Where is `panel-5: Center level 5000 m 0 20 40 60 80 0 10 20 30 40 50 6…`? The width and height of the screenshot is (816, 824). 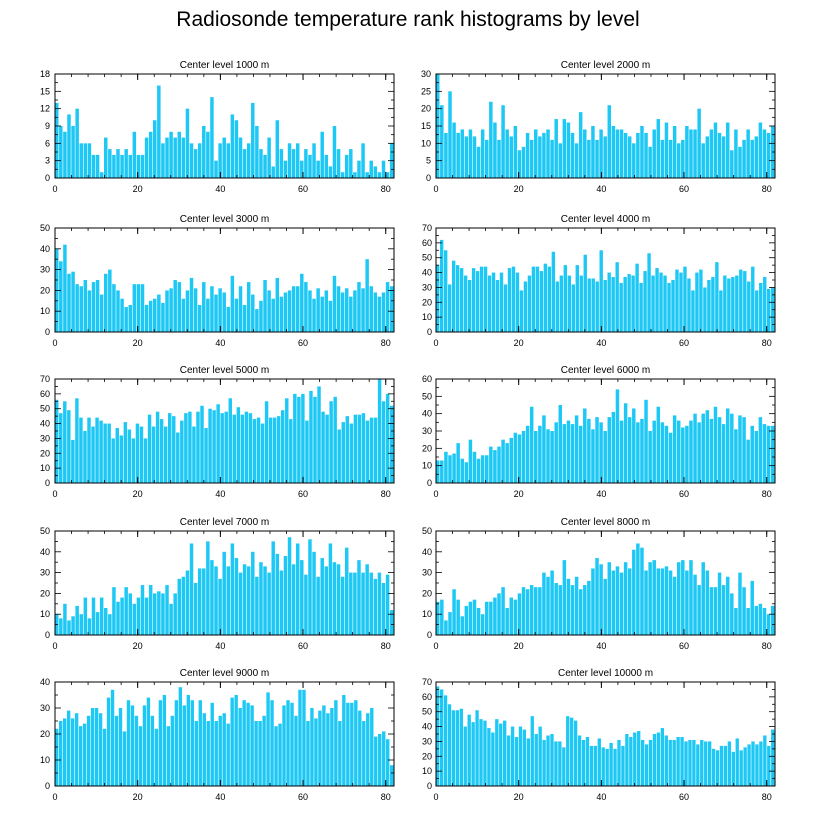
panel-5: Center level 5000 m 0 20 40 60 80 0 10 20 30 40 50 6… is located at coordinates (217, 432).